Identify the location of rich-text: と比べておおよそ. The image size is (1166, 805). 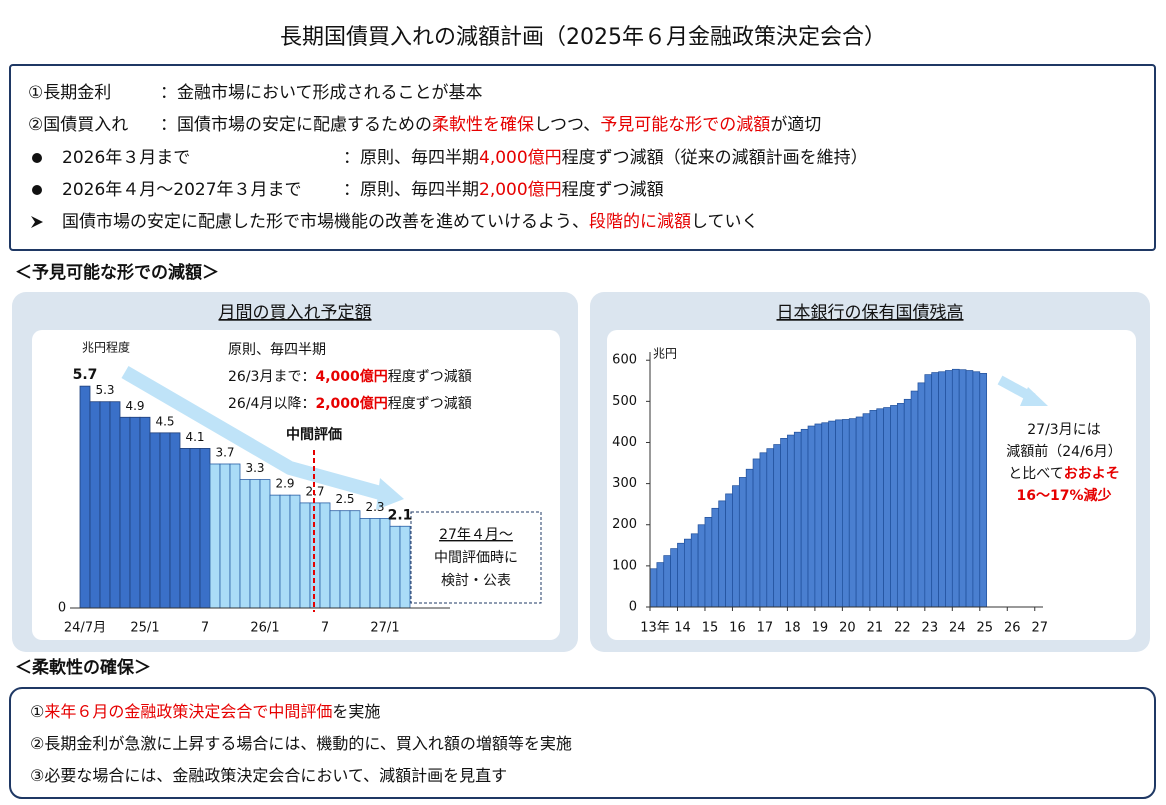
(1063, 474).